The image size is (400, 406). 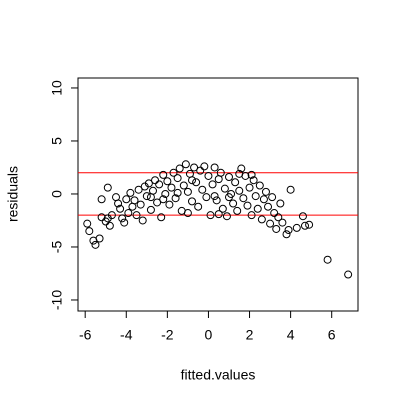 What do you see at coordinates (57, 141) in the screenshot?
I see `y-tick-label: 5` at bounding box center [57, 141].